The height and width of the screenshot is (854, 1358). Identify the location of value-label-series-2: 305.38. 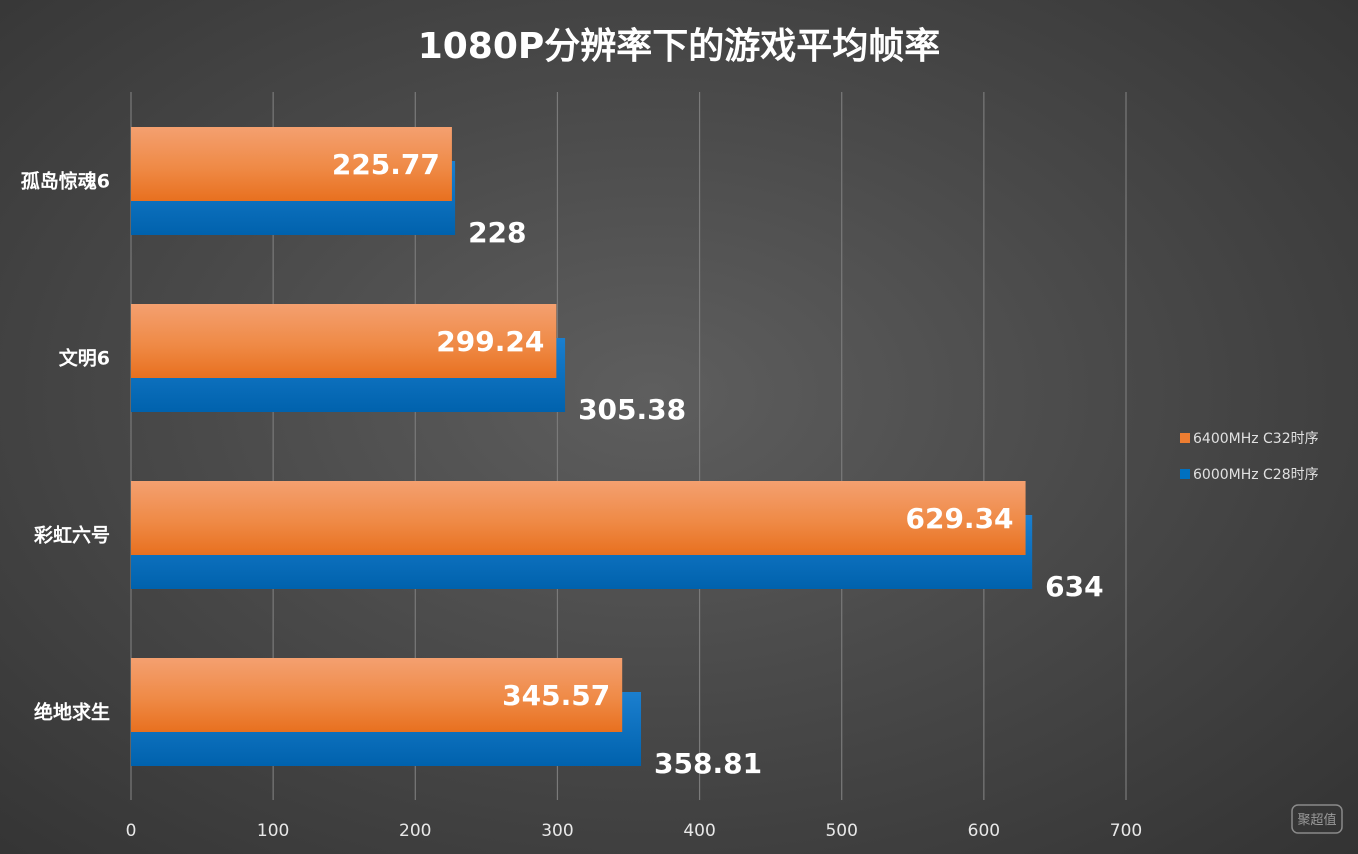
(632, 409).